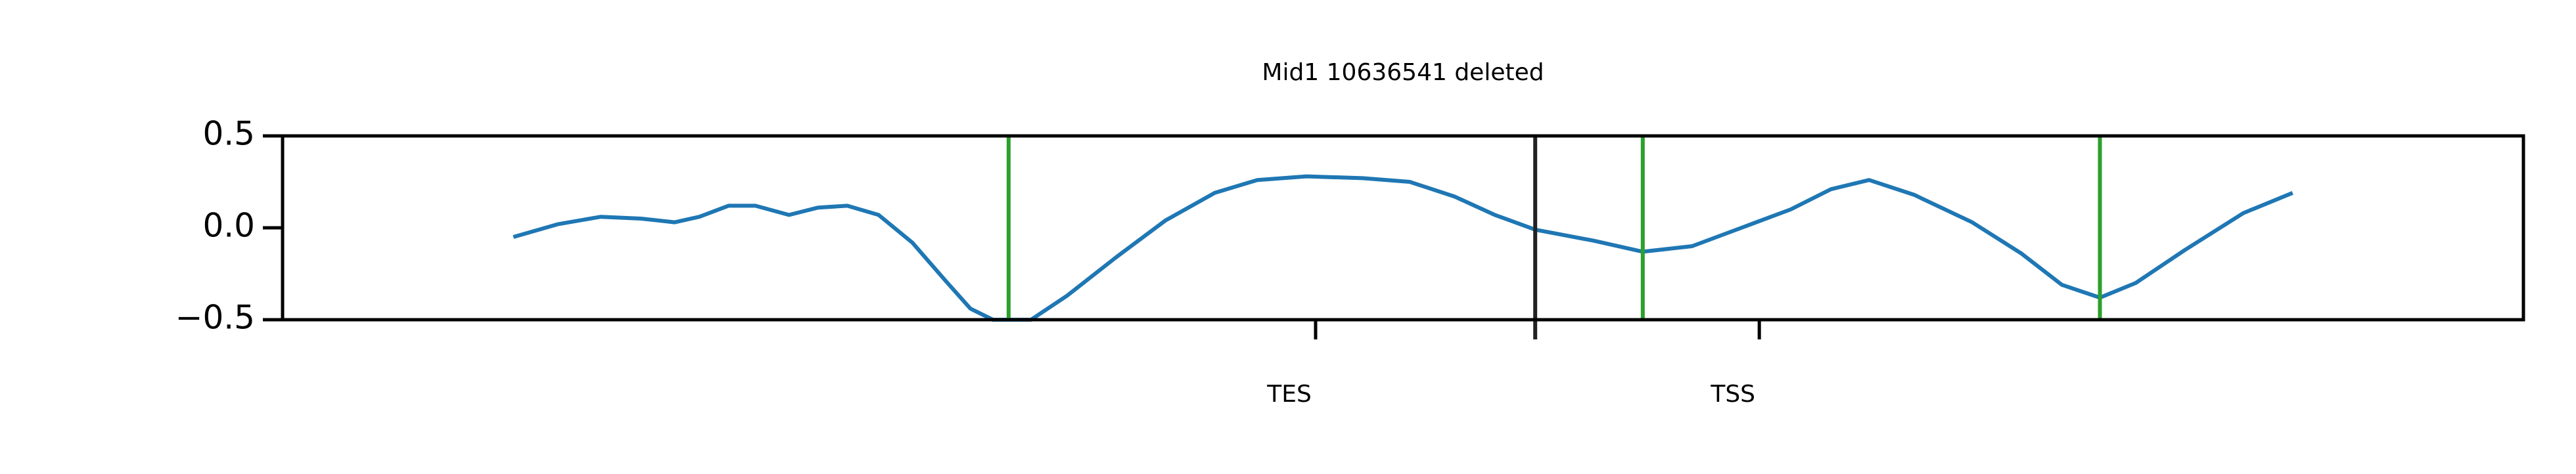 This screenshot has height=474, width=2576. Describe the element at coordinates (1403, 72) in the screenshot. I see `chart-title: Mid1 10636541 deleted` at that location.